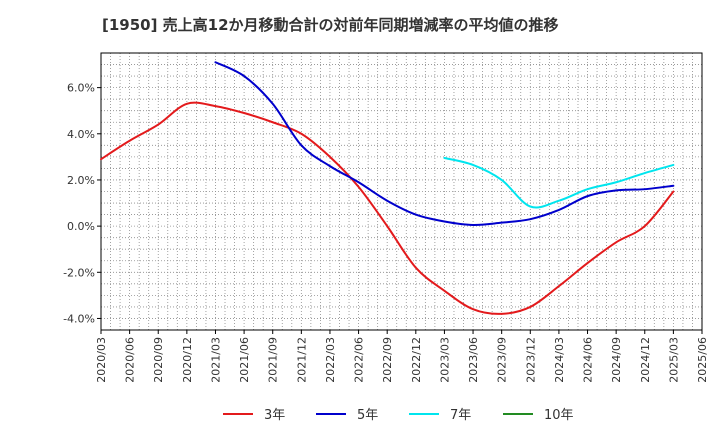 The image size is (720, 440). I want to click on x-tick-label: 2025/06, so click(702, 360).